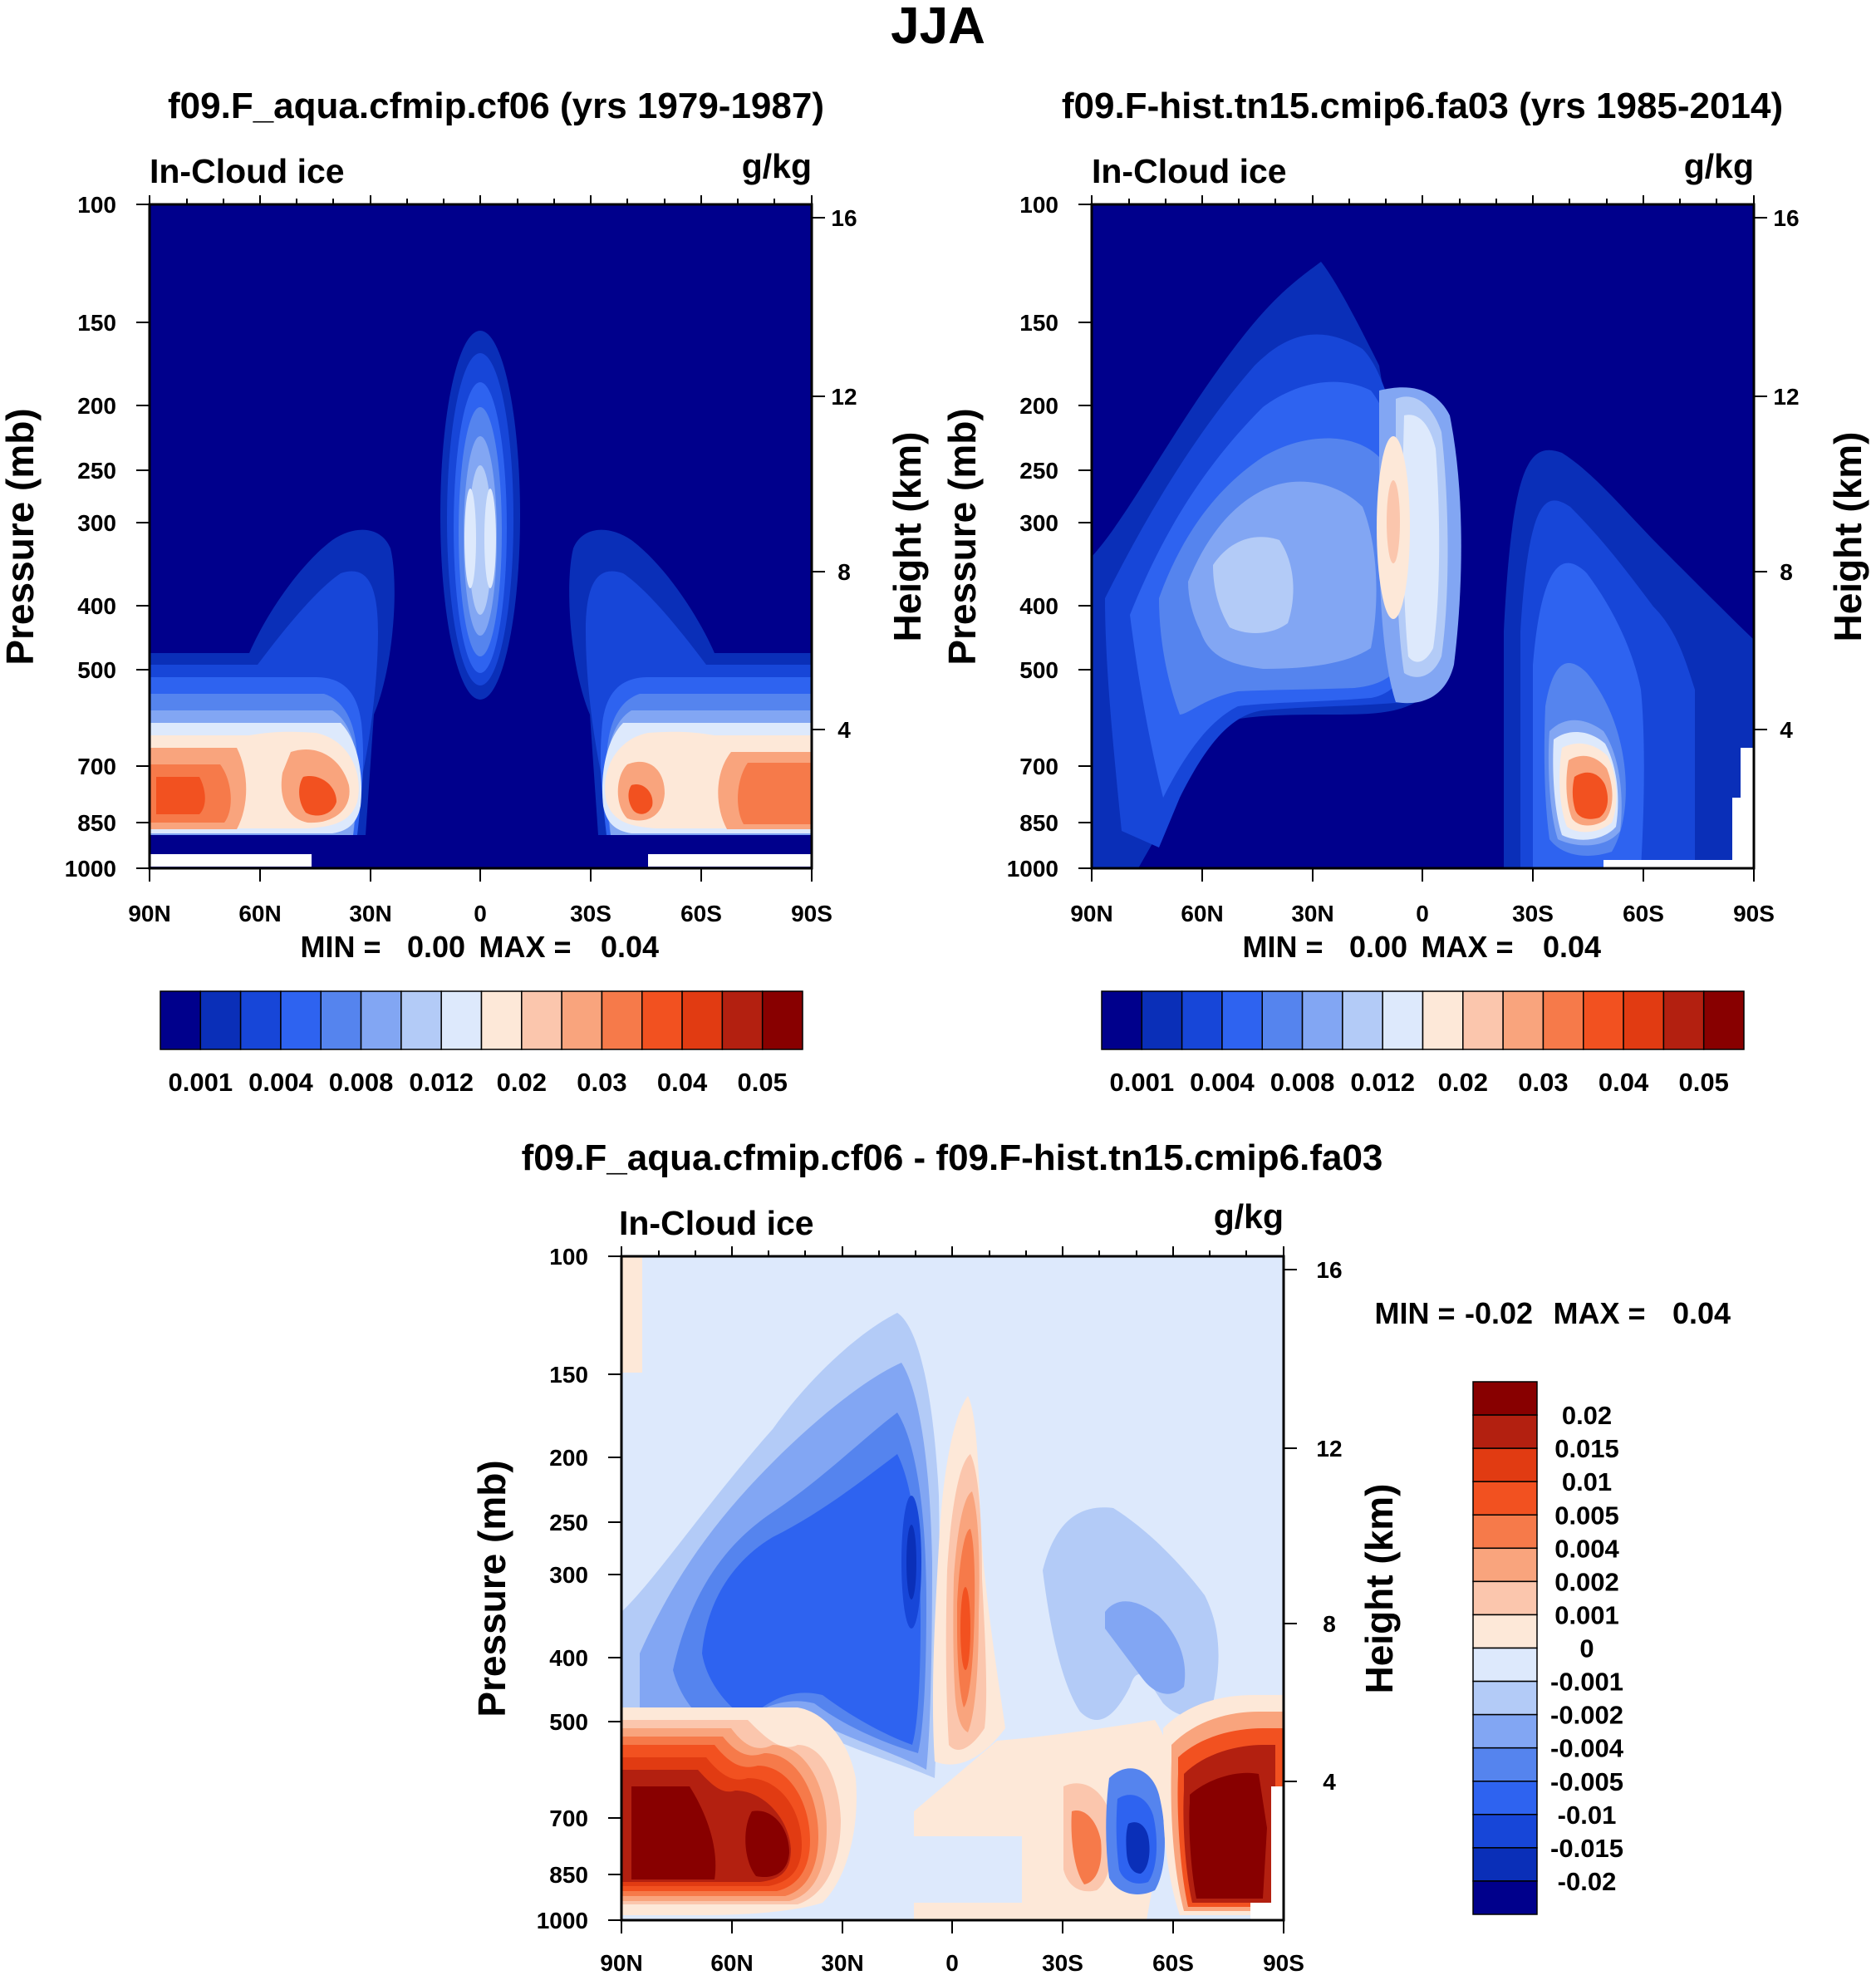  What do you see at coordinates (1587, 1481) in the screenshot?
I see `colorbar-label: 0.01` at bounding box center [1587, 1481].